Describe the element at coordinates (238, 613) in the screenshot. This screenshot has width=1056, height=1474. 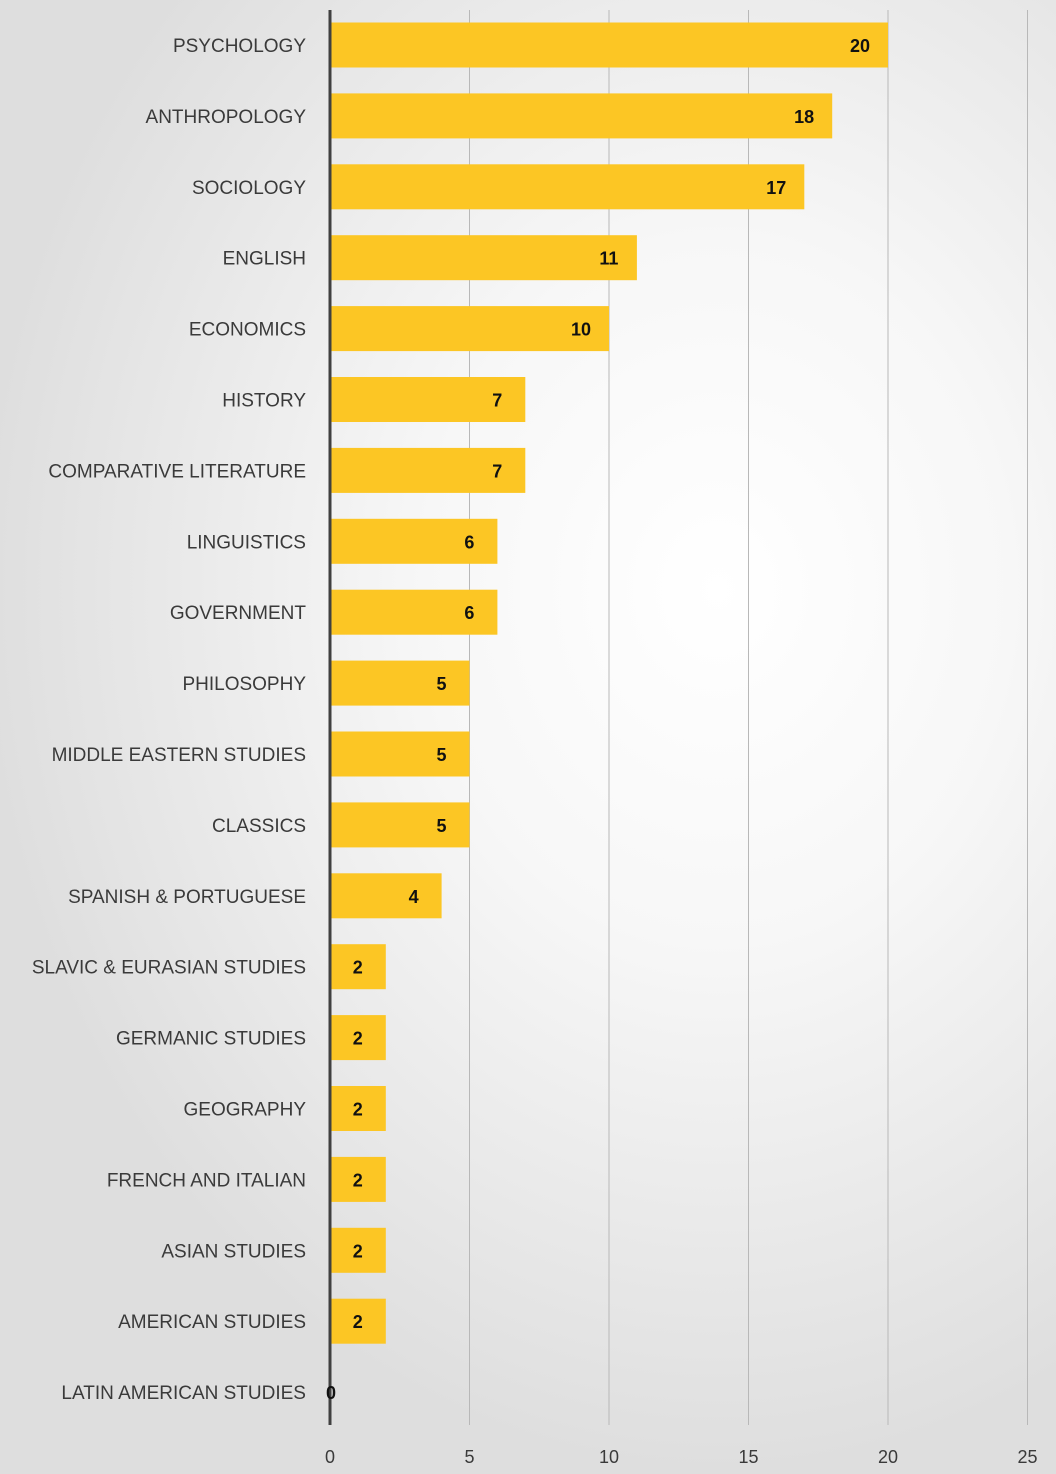
I see `category-label: GOVERNMENT` at that location.